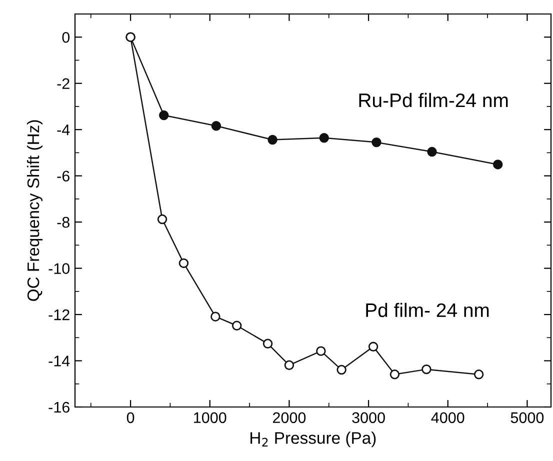 The height and width of the screenshot is (461, 553). What do you see at coordinates (63, 83) in the screenshot?
I see `y-tick-label: -2` at bounding box center [63, 83].